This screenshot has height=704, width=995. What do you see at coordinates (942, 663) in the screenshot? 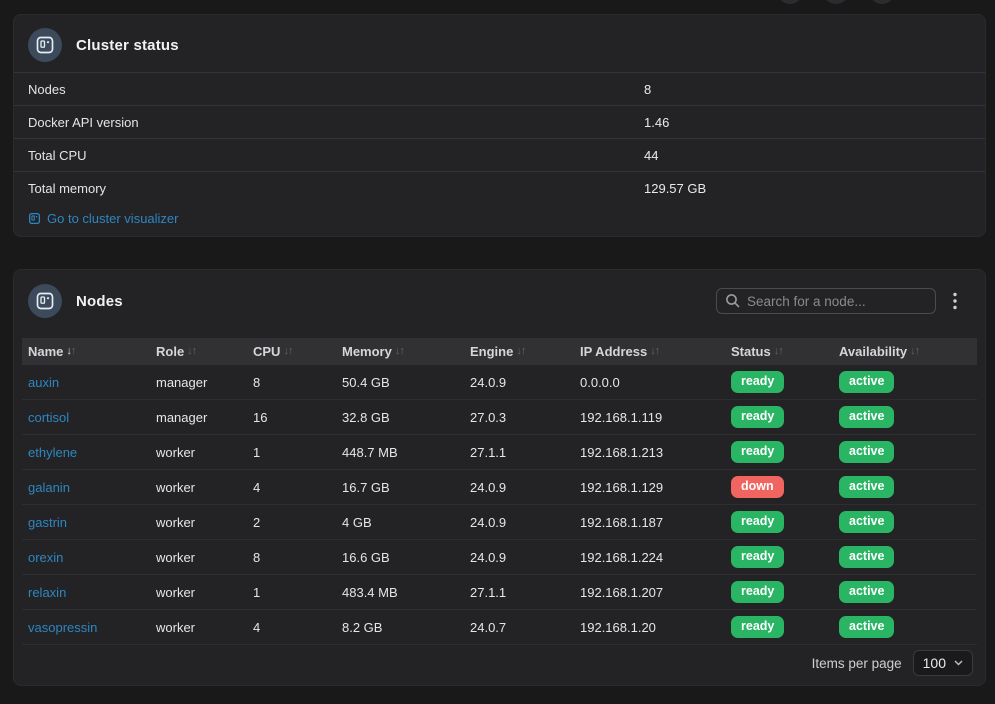
I see `items-per-page-select: 100` at bounding box center [942, 663].